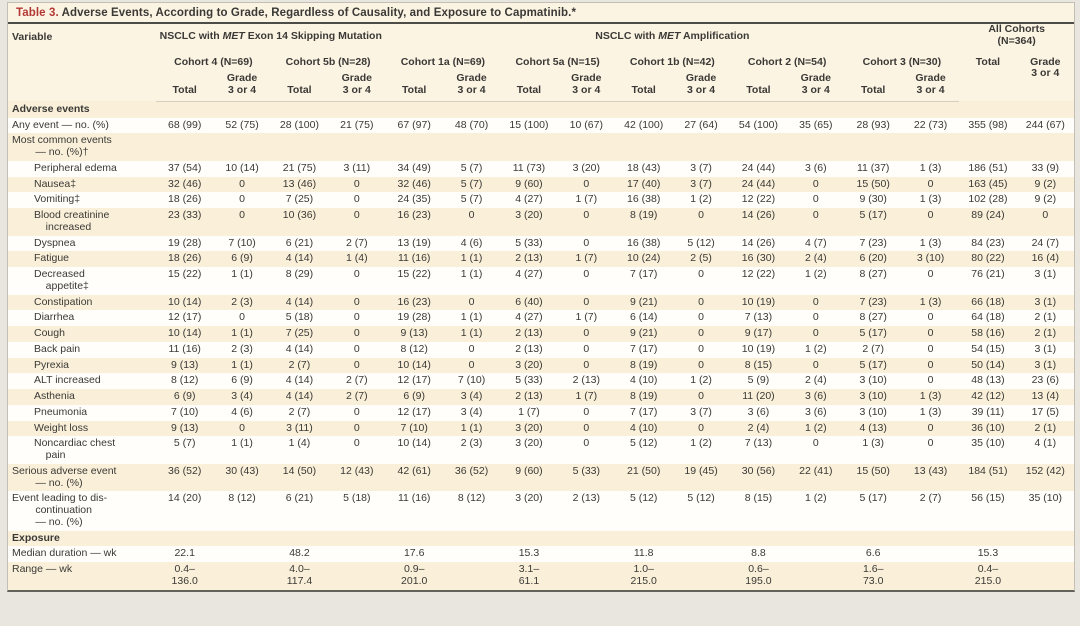  What do you see at coordinates (988, 380) in the screenshot?
I see `cell-value: 48 (13)` at bounding box center [988, 380].